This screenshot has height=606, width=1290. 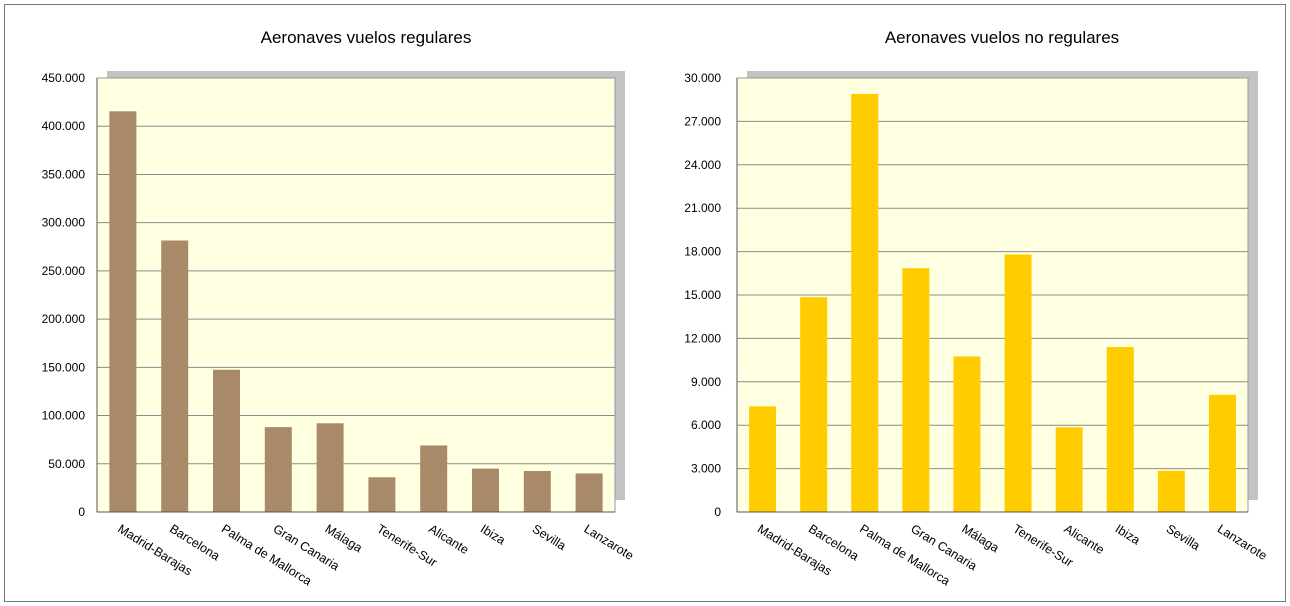 What do you see at coordinates (64, 319) in the screenshot?
I see `y-tick-label: 200.000` at bounding box center [64, 319].